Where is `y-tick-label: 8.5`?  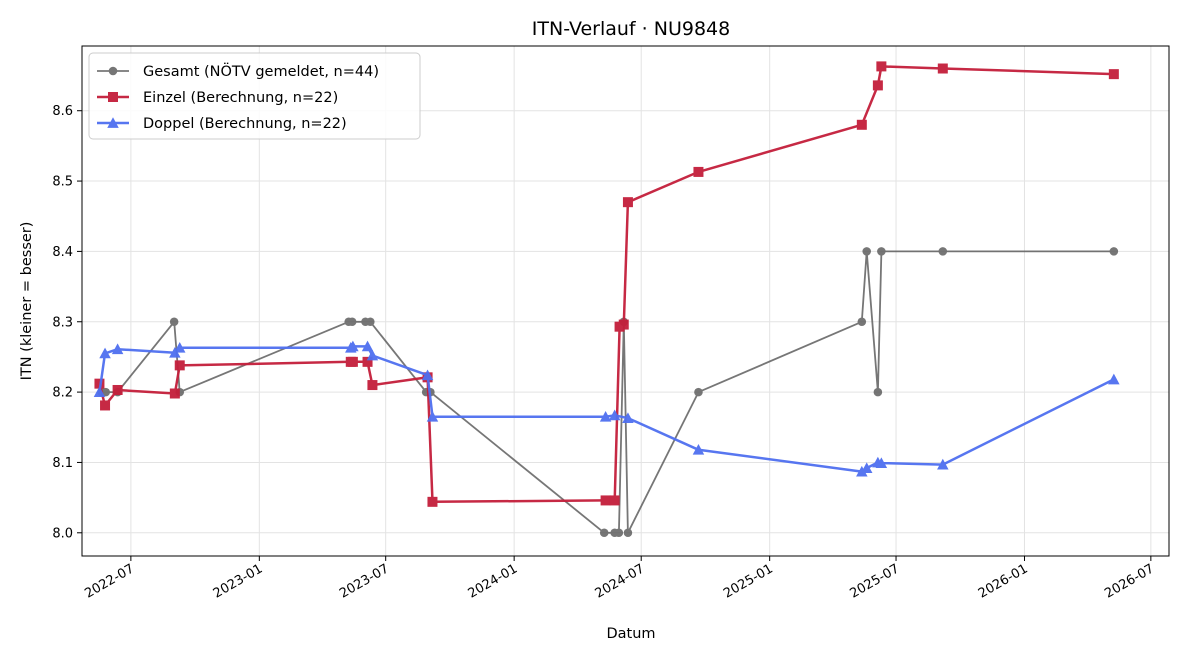
y-tick-label: 8.5 is located at coordinates (62, 182).